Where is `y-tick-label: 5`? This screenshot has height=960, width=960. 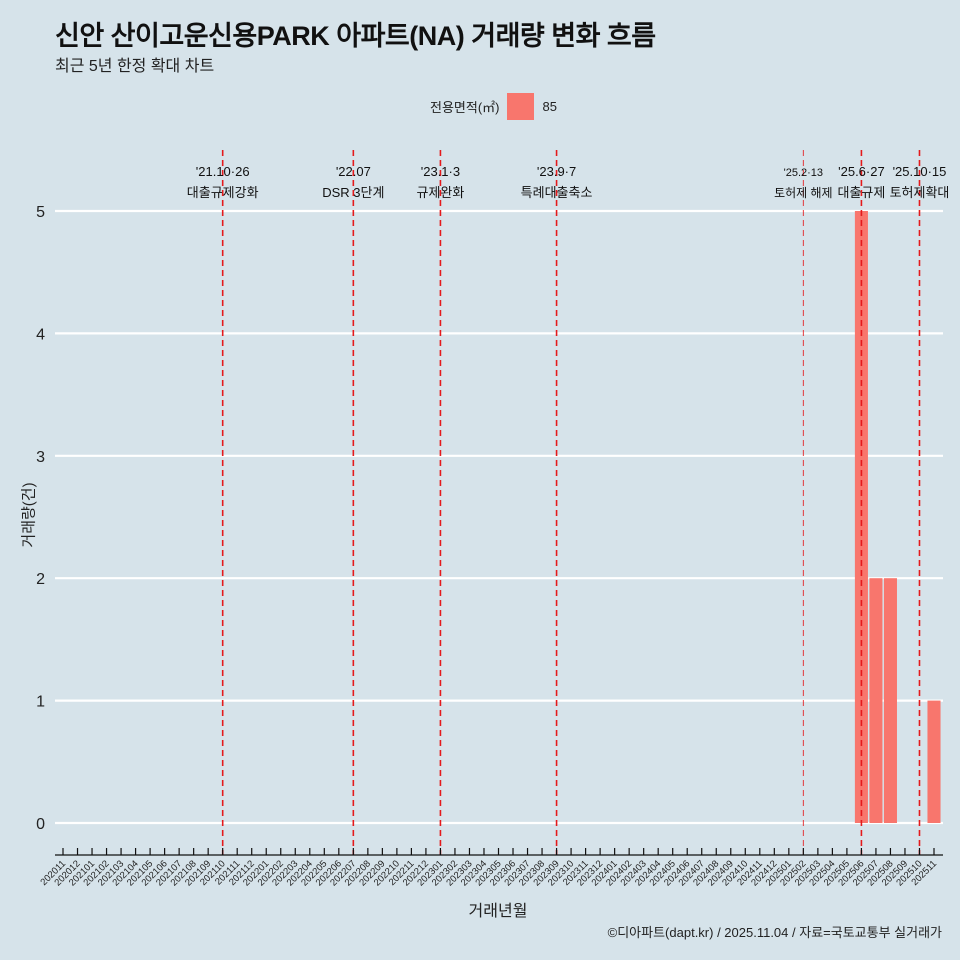 y-tick-label: 5 is located at coordinates (40, 212).